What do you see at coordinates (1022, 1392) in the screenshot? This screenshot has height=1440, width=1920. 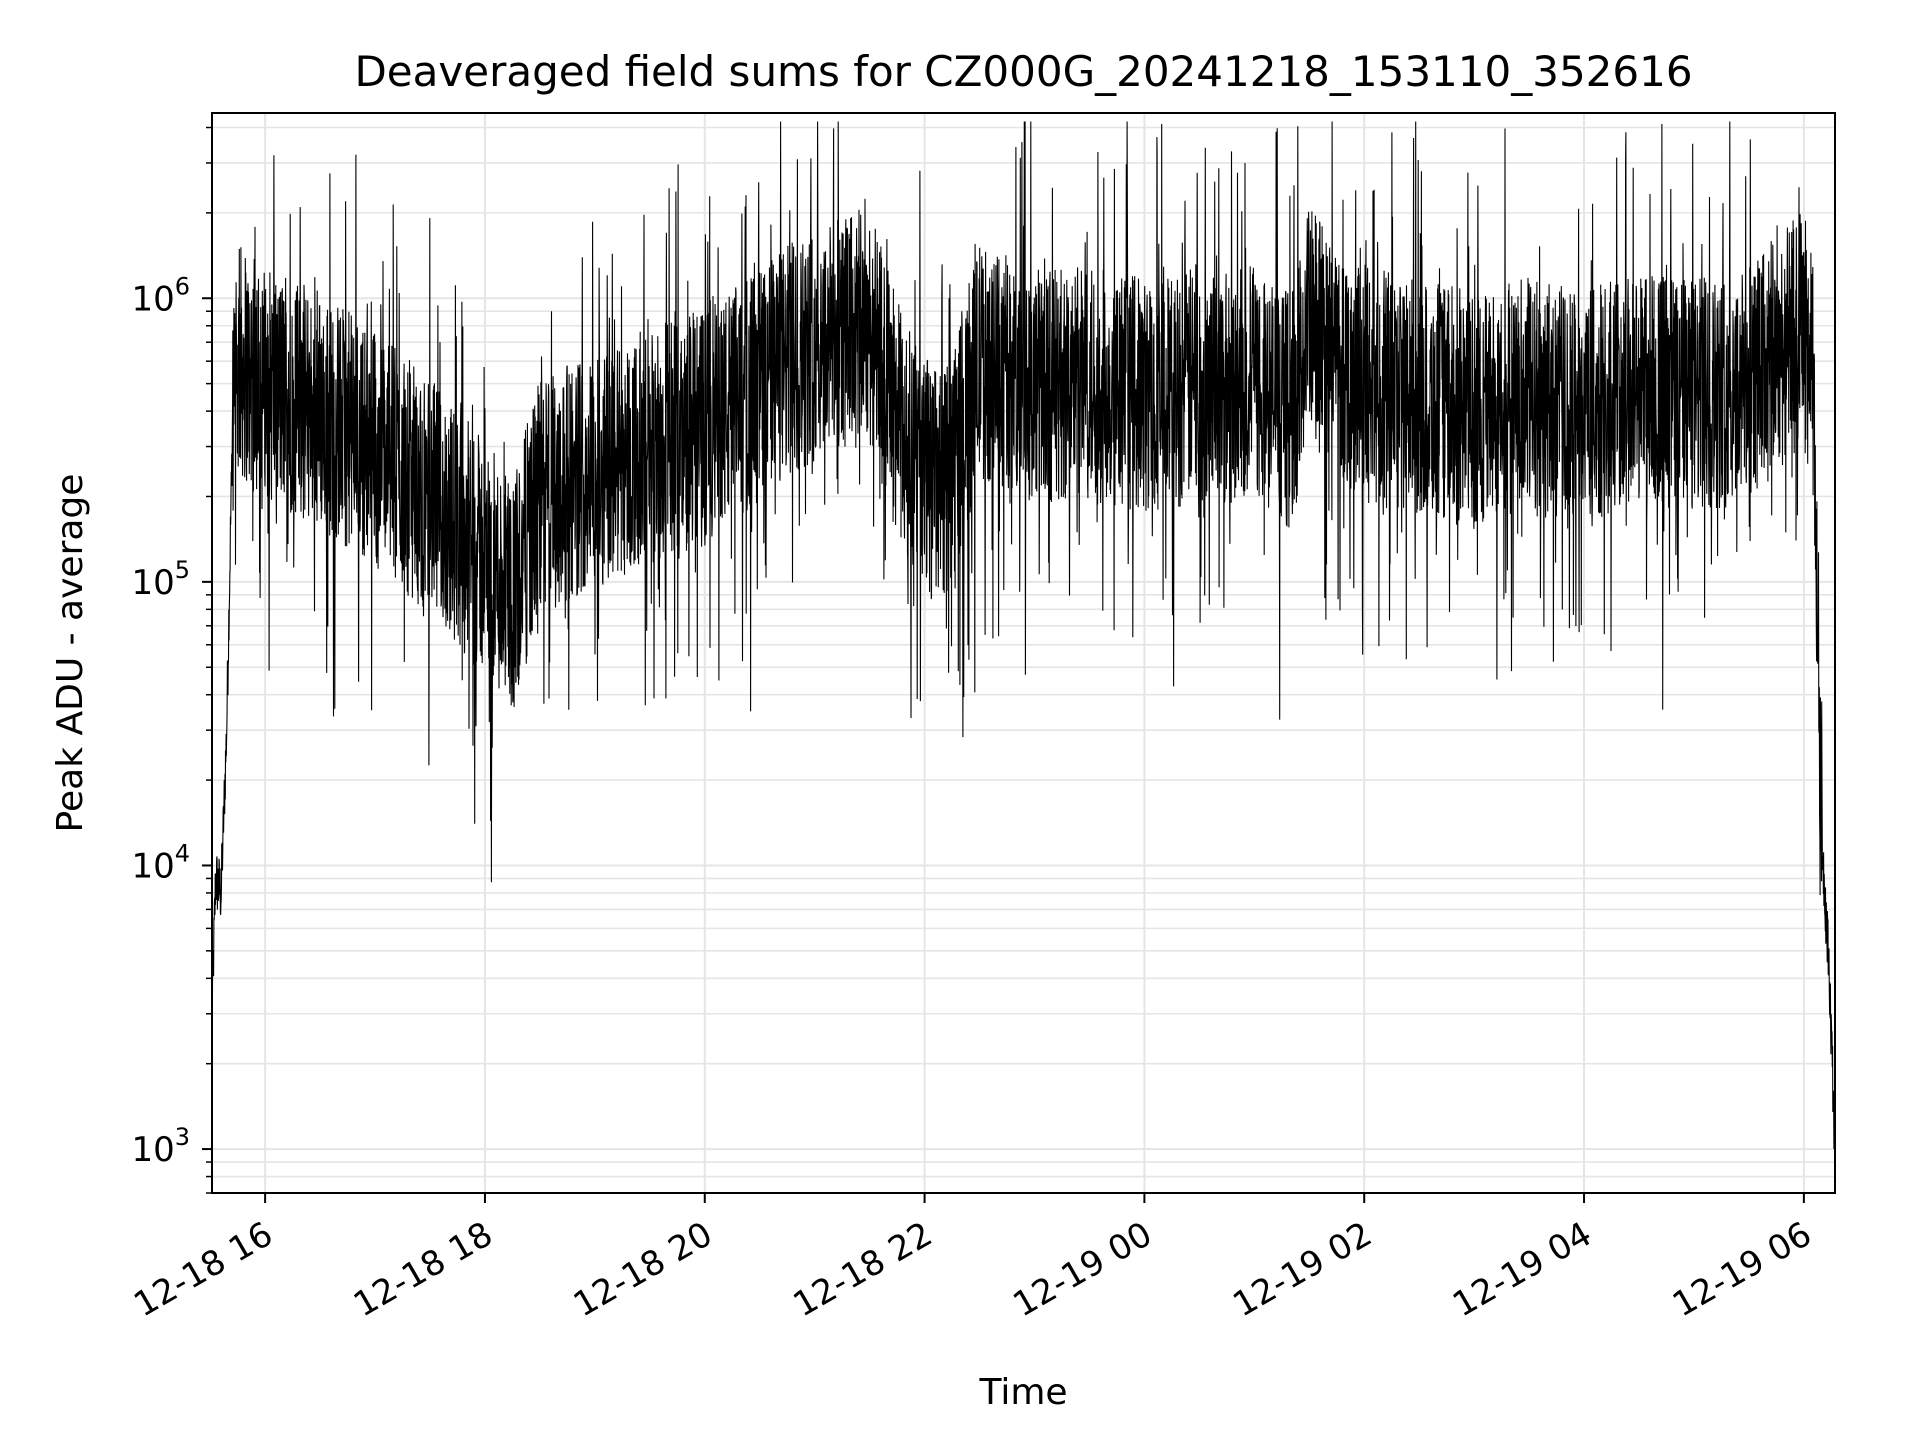 I see `x-axis-label: Time` at bounding box center [1022, 1392].